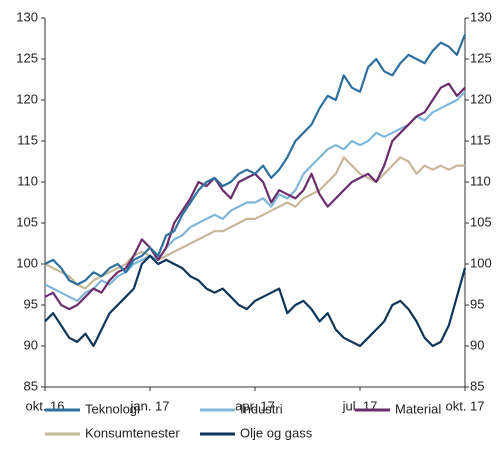  Describe the element at coordinates (418, 408) in the screenshot. I see `legend-label: Material` at that location.